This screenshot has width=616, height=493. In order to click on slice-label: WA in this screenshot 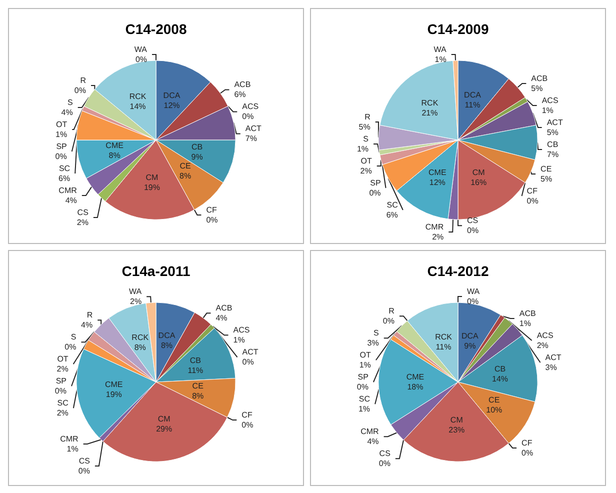, I will do `click(135, 291)`.